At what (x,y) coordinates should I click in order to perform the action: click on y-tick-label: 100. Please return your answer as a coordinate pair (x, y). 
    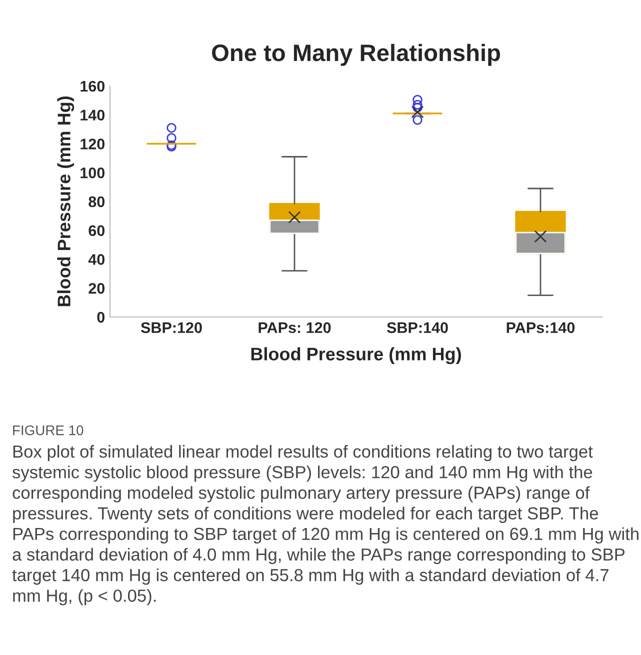
    Looking at the image, I should click on (92, 172).